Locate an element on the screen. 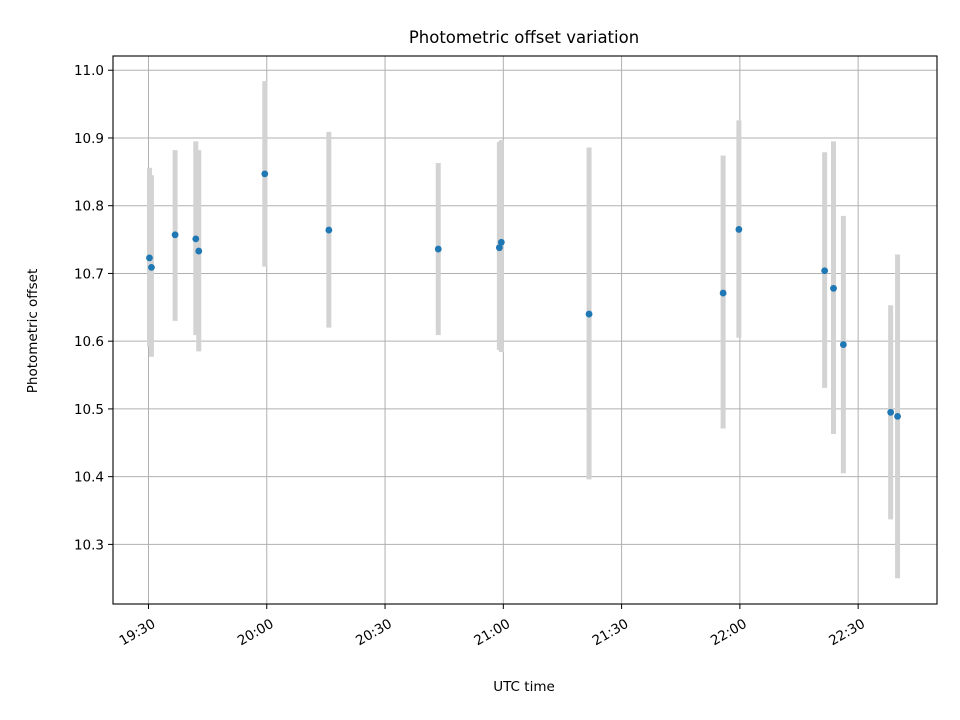 The image size is (960, 720). y-tick-label: 10.9 is located at coordinates (89, 139).